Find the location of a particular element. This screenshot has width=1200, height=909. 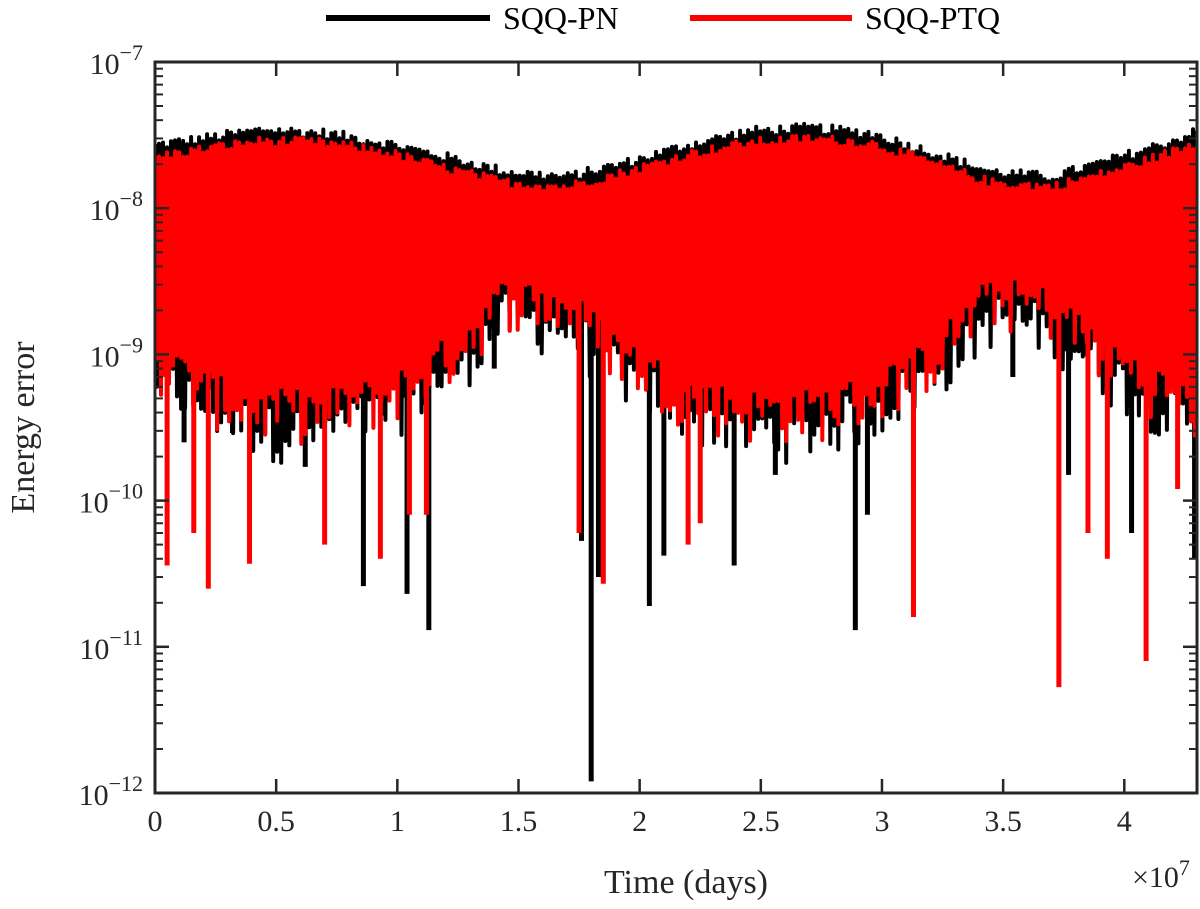

x-tick-label: 0 is located at coordinates (155, 821).